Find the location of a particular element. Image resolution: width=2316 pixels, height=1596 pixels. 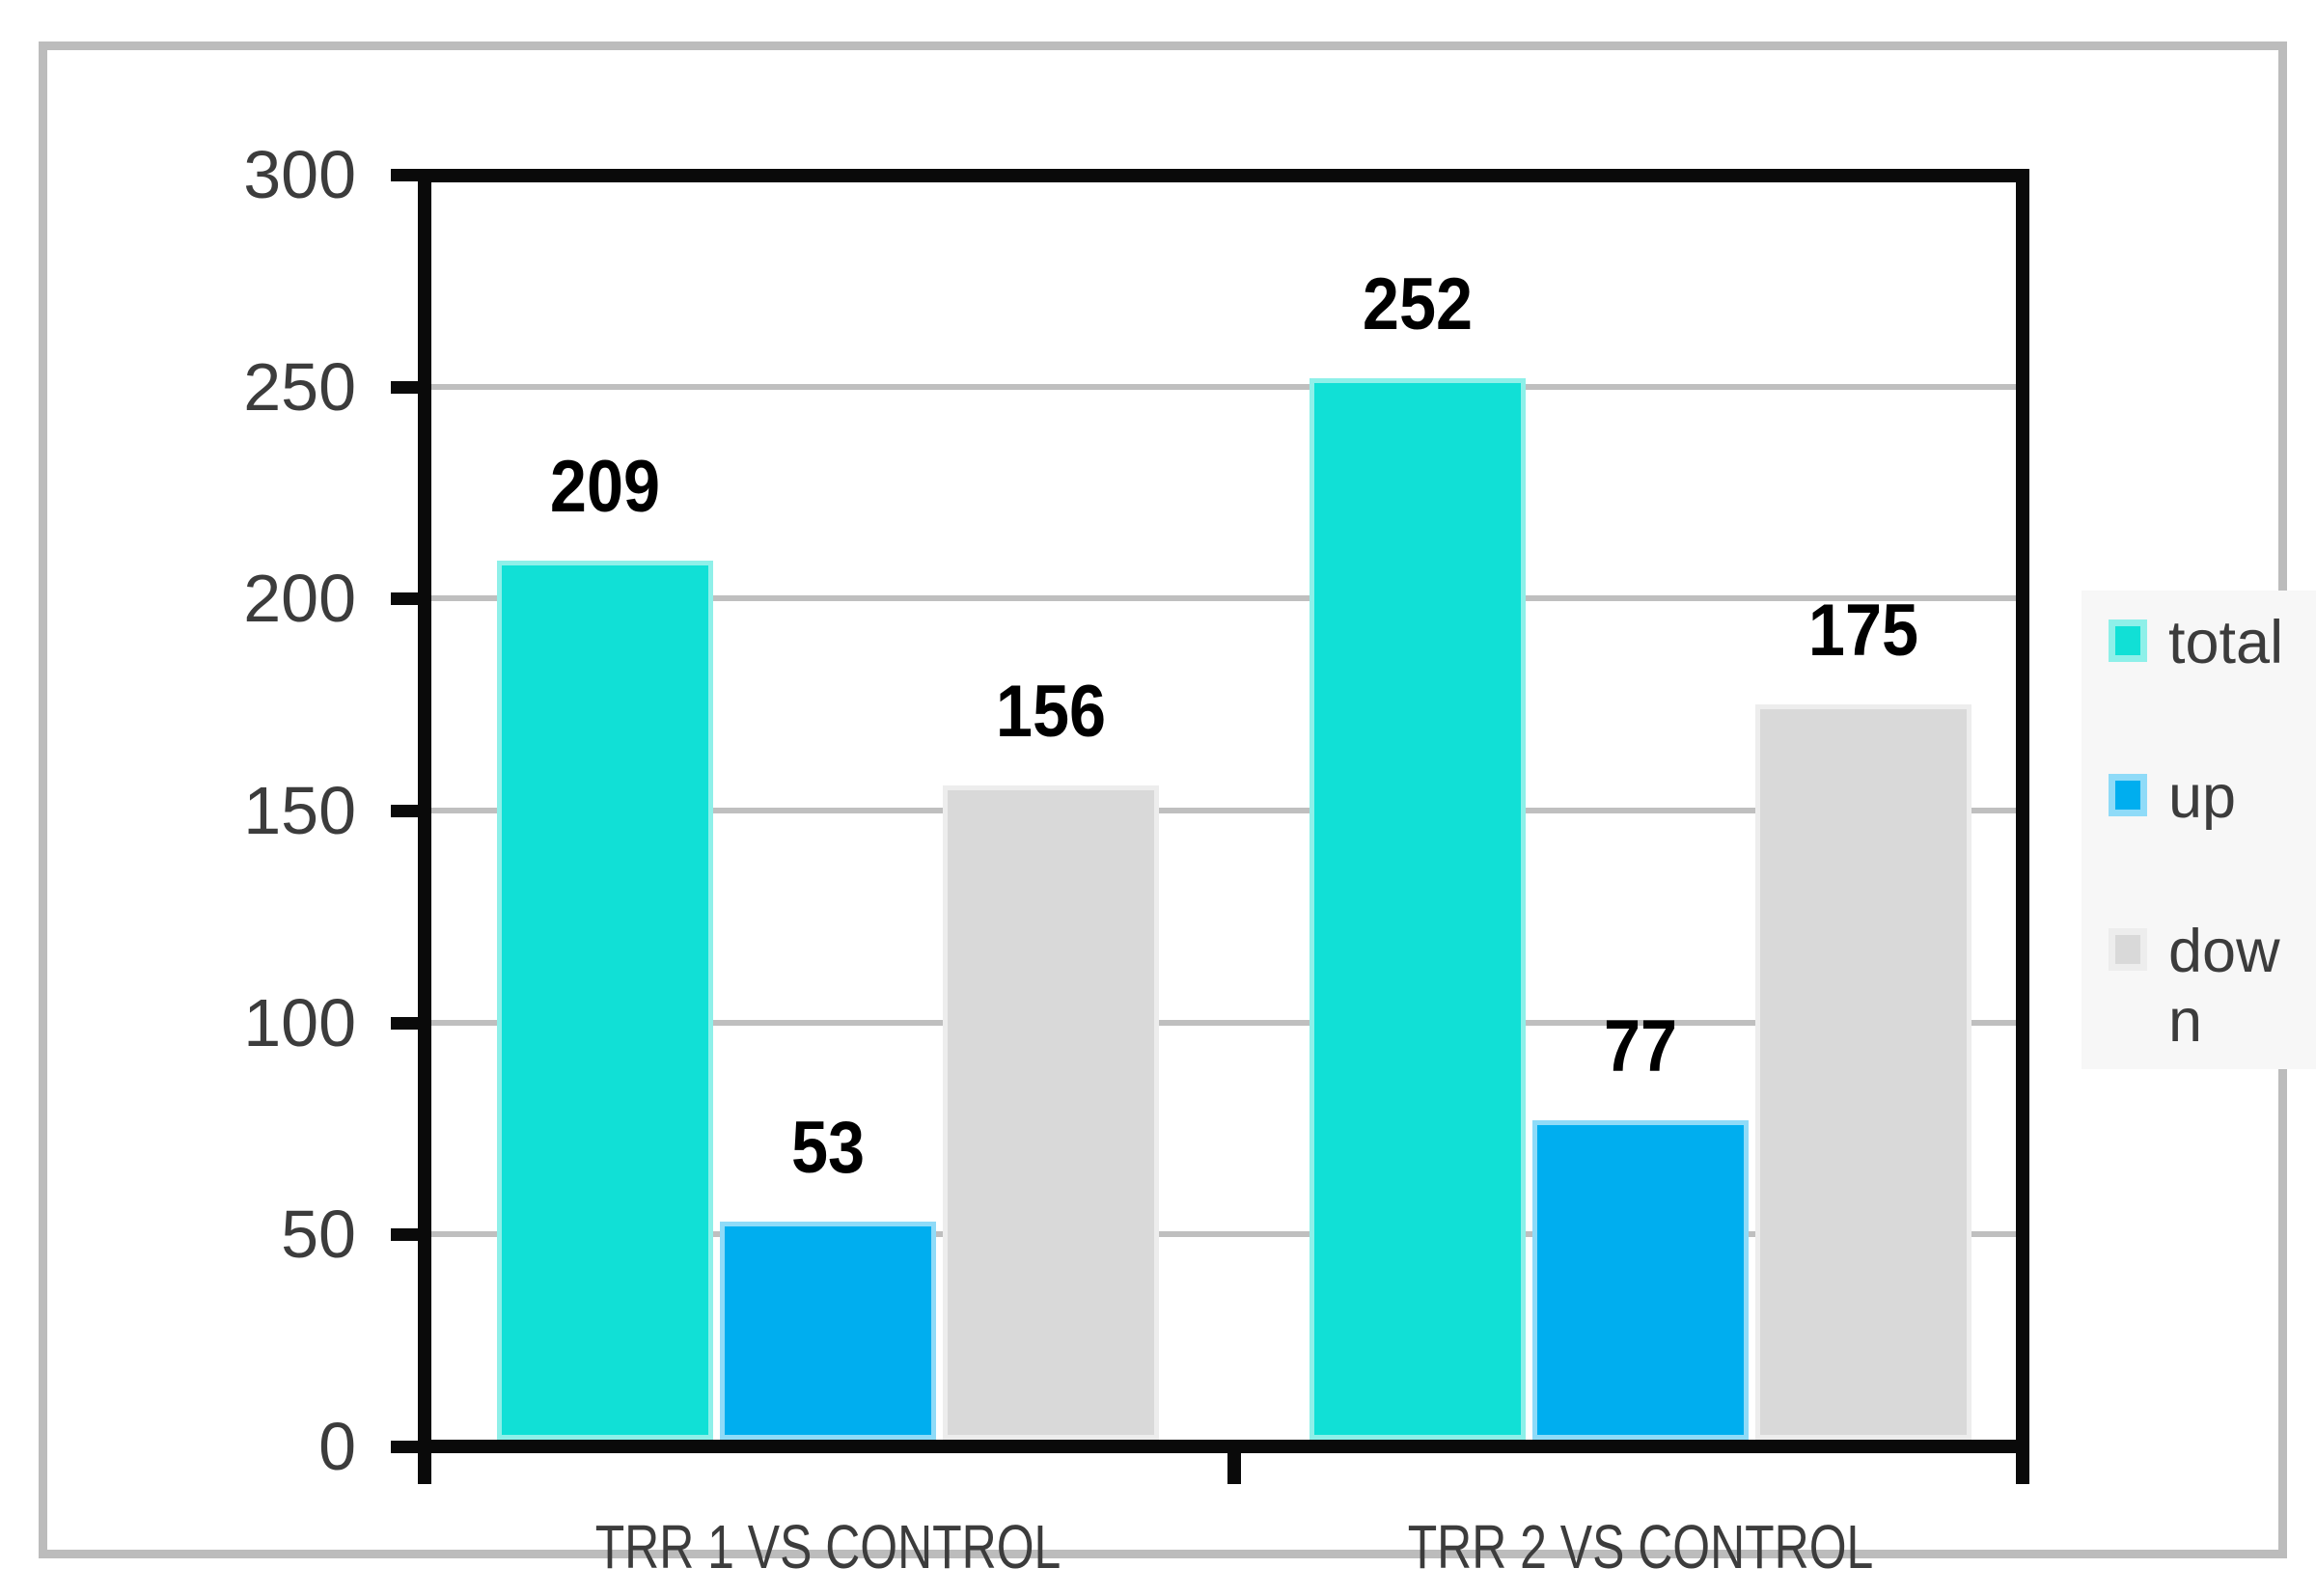

bar-value-label-total-group1: 209 is located at coordinates (605, 487).